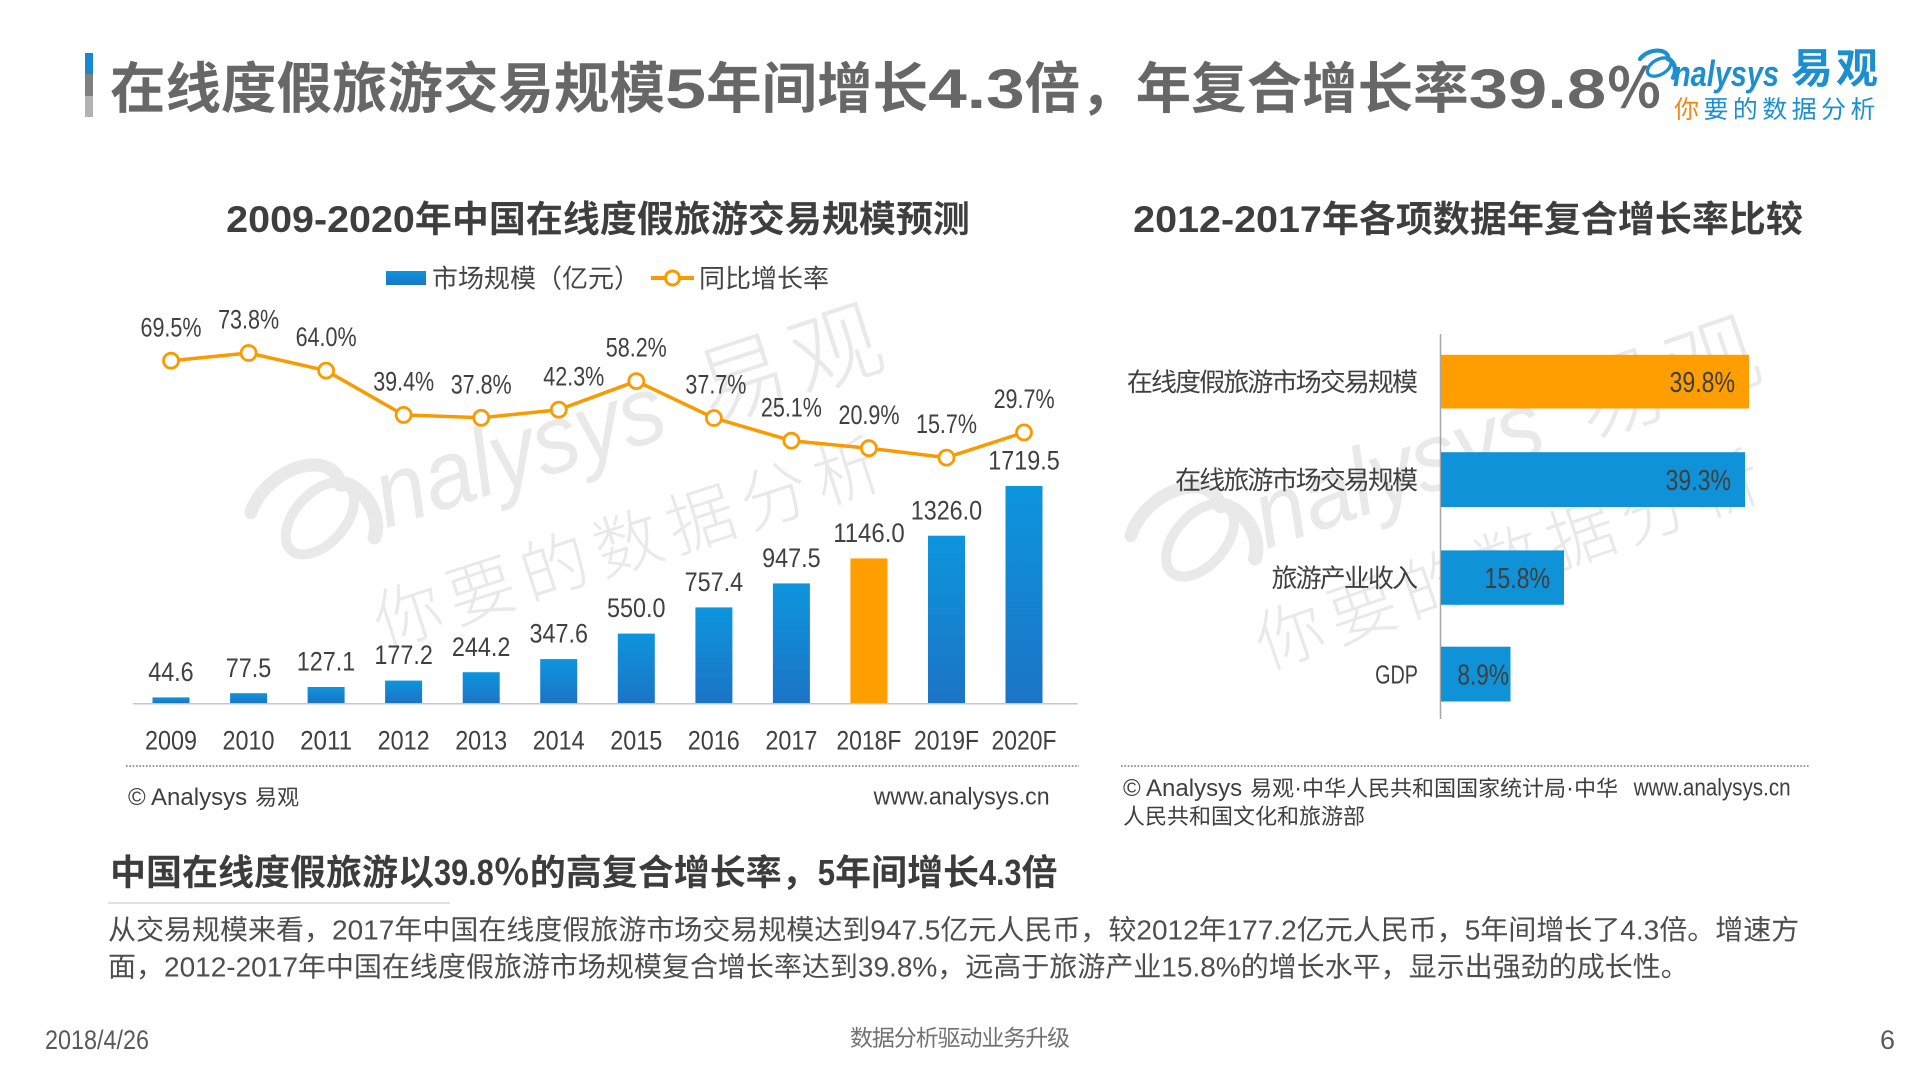  Describe the element at coordinates (171, 327) in the screenshot. I see `svg-text: 69.5%` at that location.